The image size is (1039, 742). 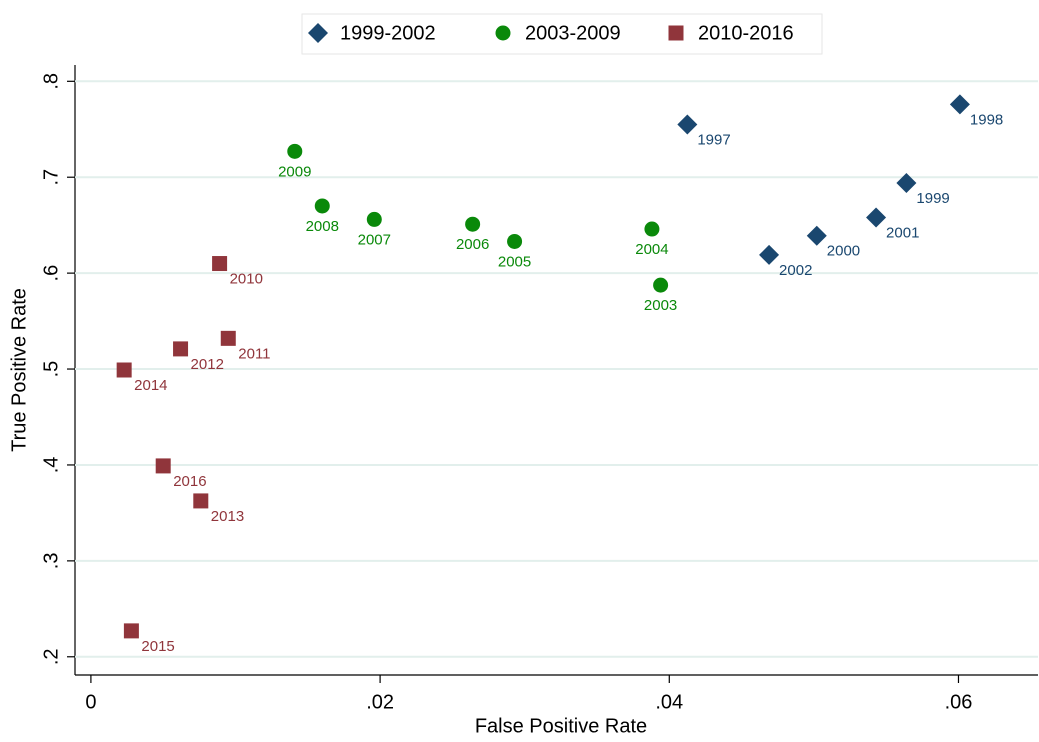 I want to click on point-label: 1998, so click(x=986, y=119).